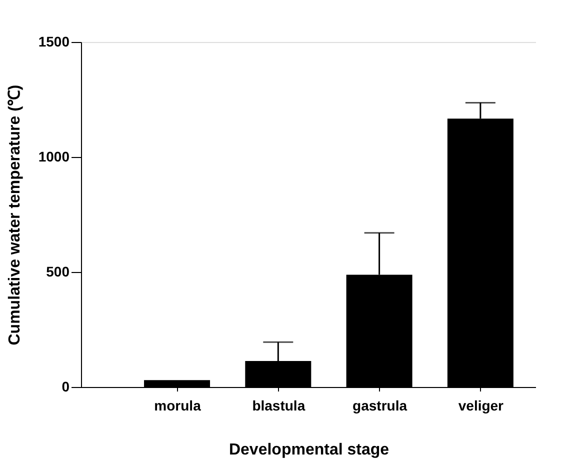 Image resolution: width=586 pixels, height=476 pixels. Describe the element at coordinates (380, 406) in the screenshot. I see `x-tick-label: gastrula` at that location.